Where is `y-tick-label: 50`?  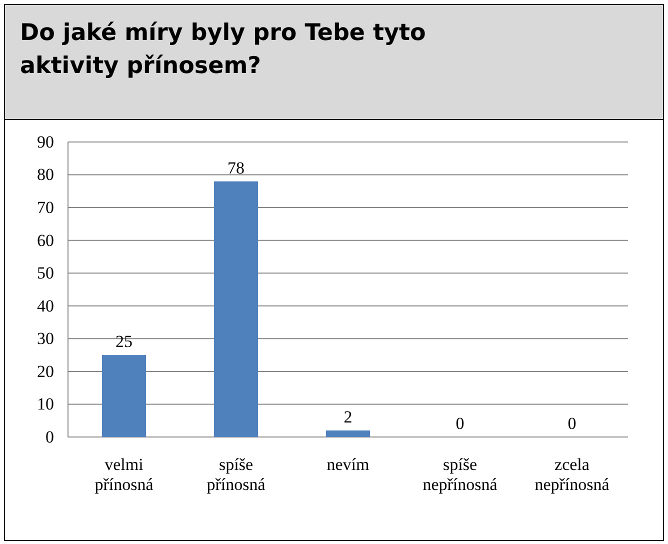 y-tick-label: 50 is located at coordinates (45, 273).